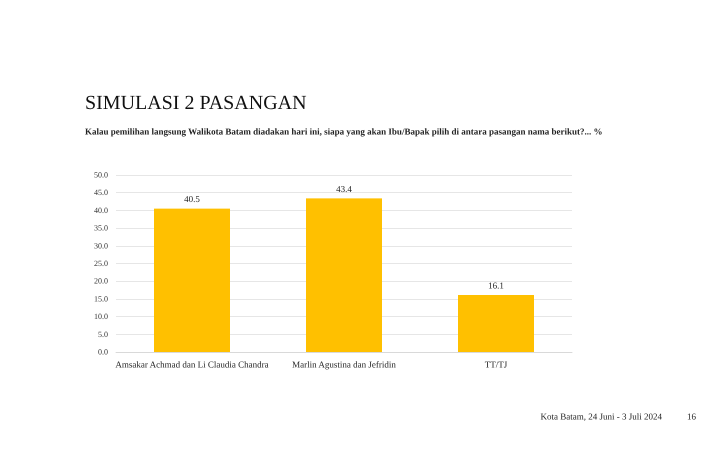 The width and height of the screenshot is (720, 466). Describe the element at coordinates (192, 199) in the screenshot. I see `data-label: 40.5` at that location.